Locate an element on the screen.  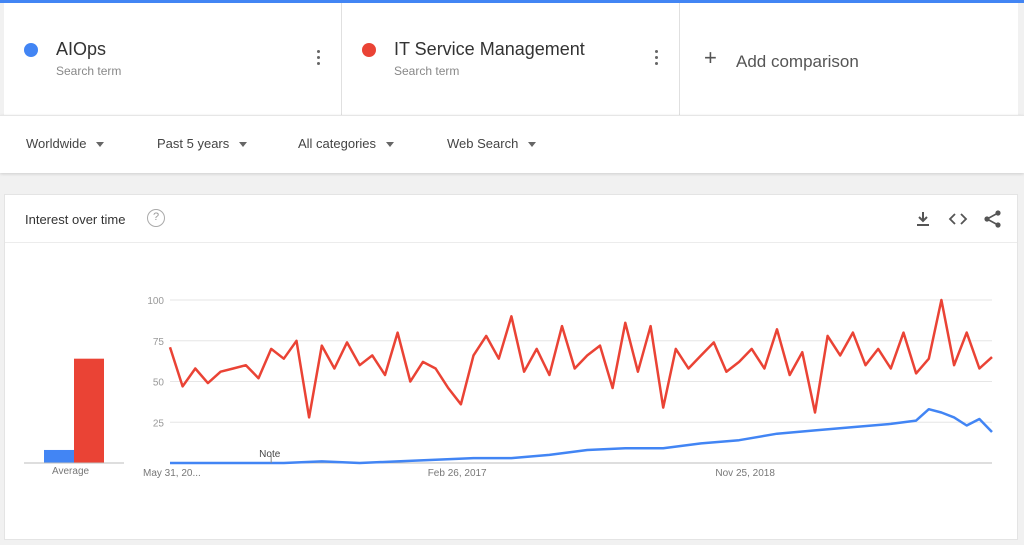
search-type-dropdown: Web Search is located at coordinates (492, 143).